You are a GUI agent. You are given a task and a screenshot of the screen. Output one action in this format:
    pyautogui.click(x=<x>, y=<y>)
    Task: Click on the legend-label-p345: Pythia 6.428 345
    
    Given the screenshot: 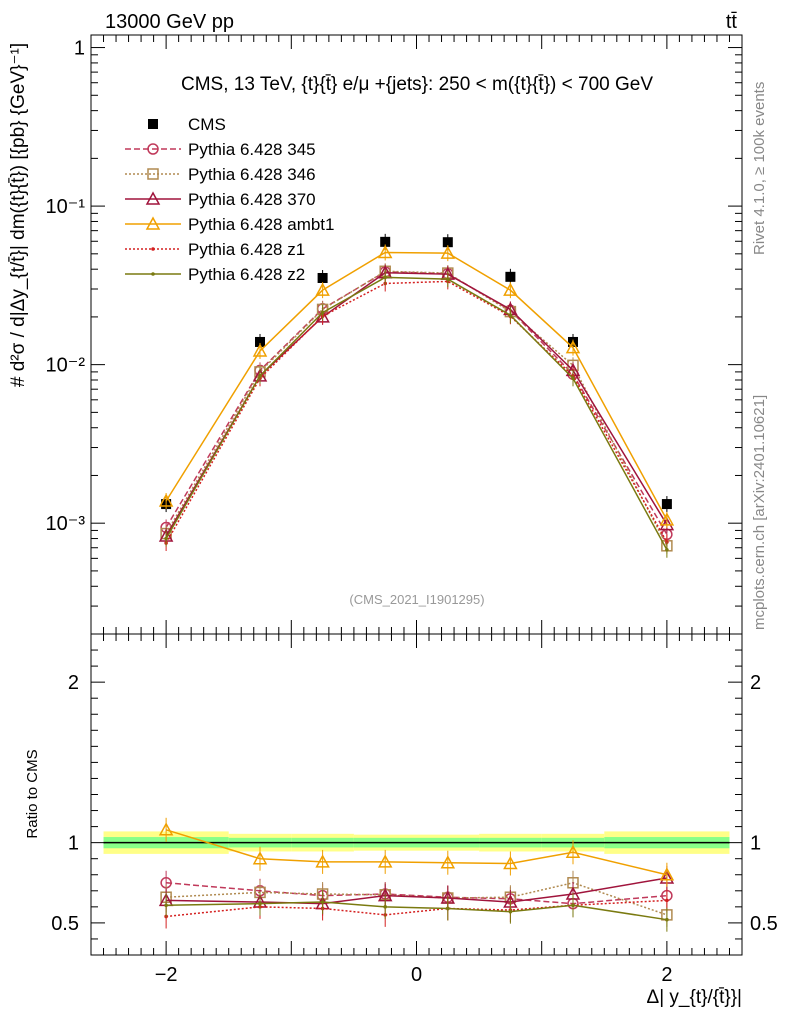 What is the action you would take?
    pyautogui.click(x=252, y=149)
    